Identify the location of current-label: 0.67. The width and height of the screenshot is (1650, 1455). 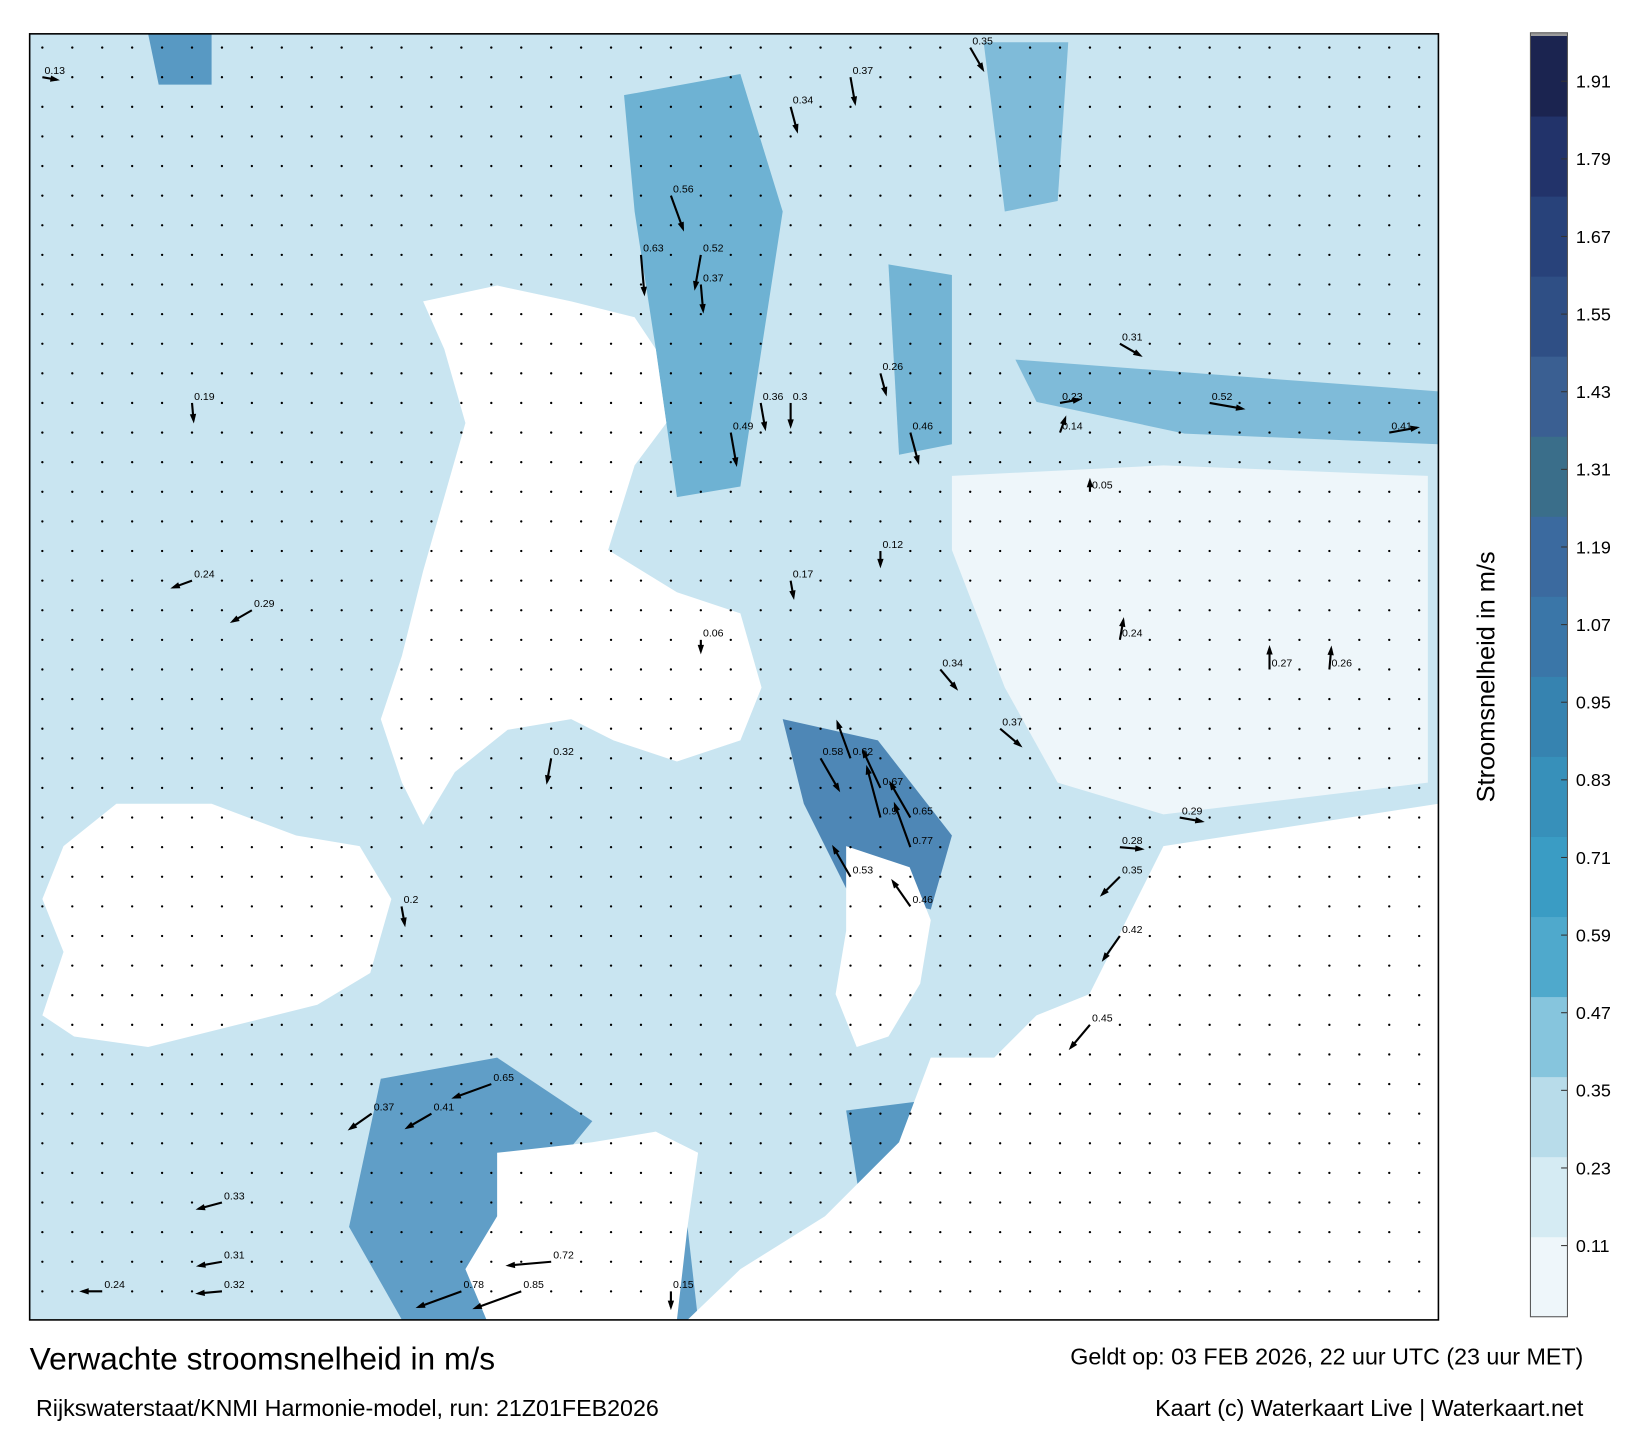
(893, 782).